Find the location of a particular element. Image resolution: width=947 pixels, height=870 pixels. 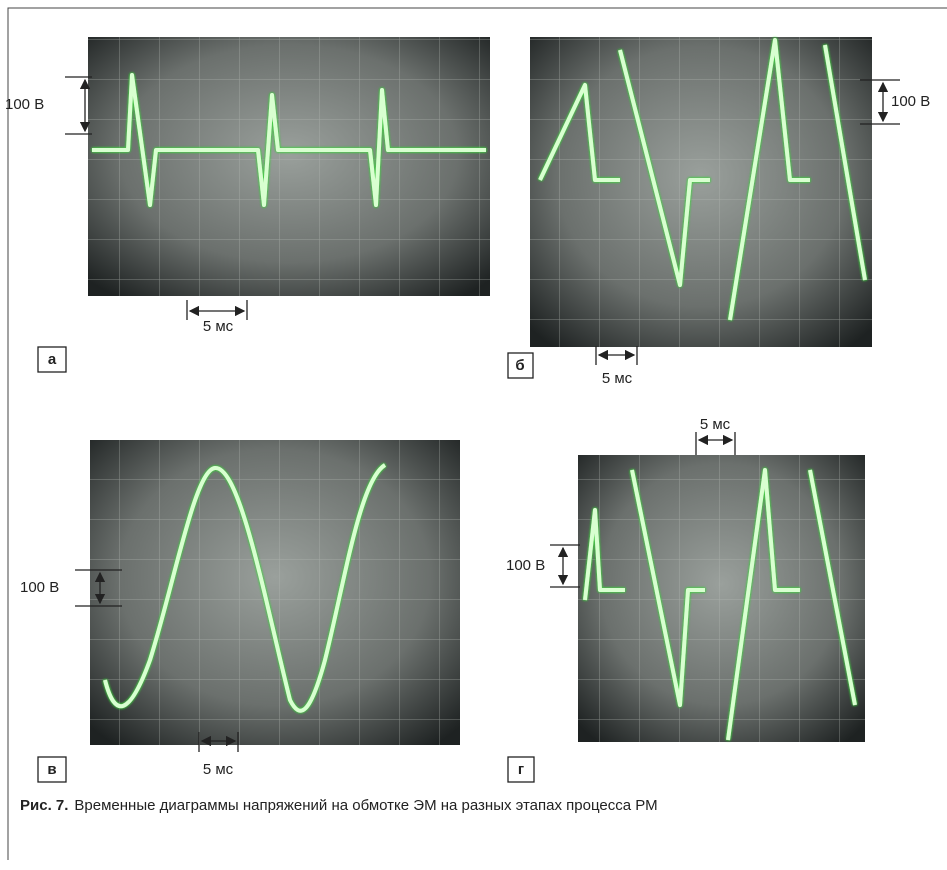

panel-label: а is located at coordinates (52, 359).